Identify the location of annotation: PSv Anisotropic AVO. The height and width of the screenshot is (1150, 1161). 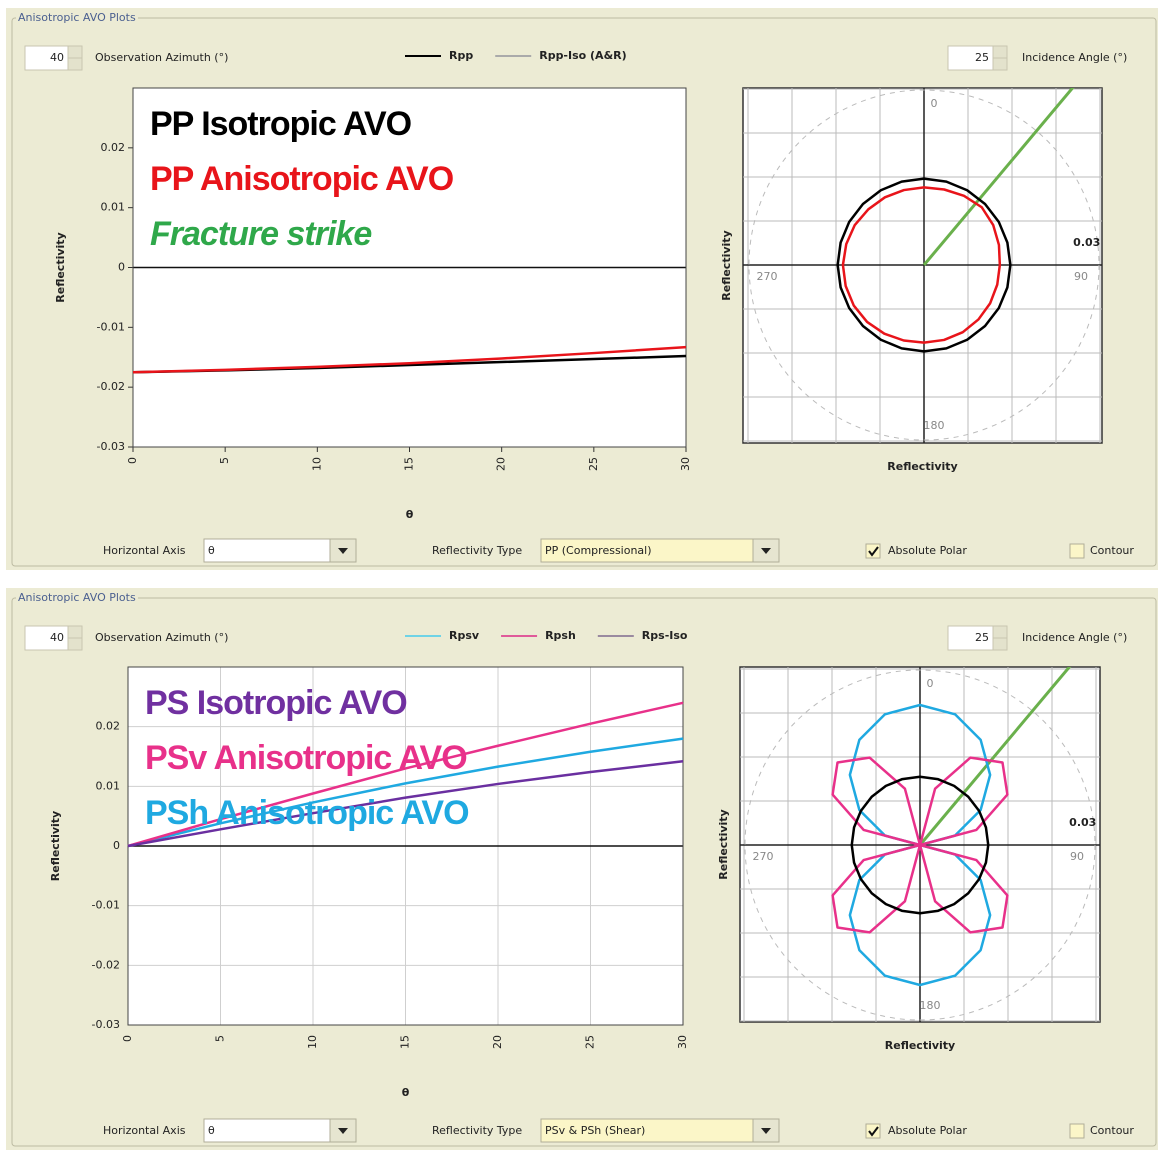
(306, 758).